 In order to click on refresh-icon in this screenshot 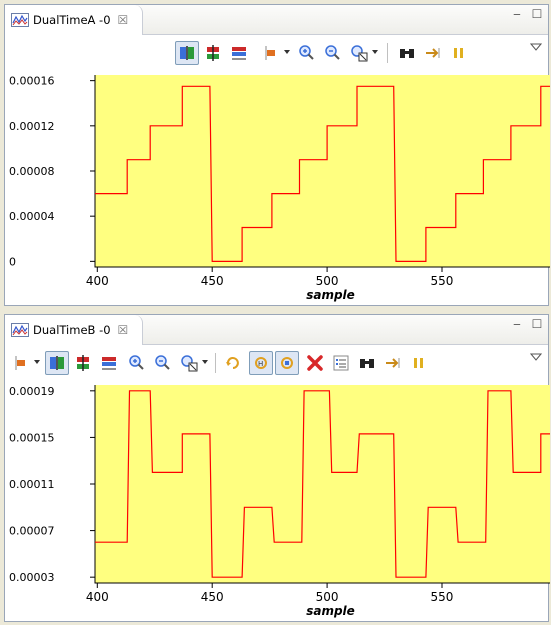, I will do `click(232, 363)`.